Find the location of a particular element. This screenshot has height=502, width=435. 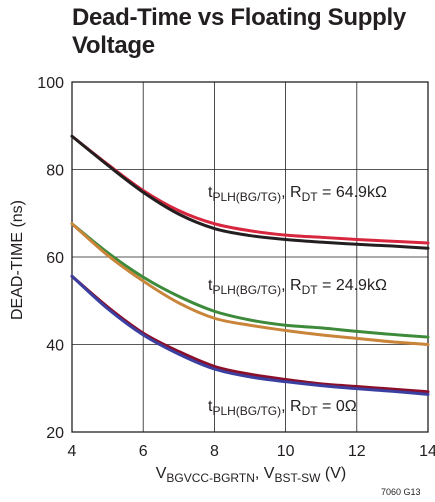

figure-id: 7060 G13 is located at coordinates (401, 492).